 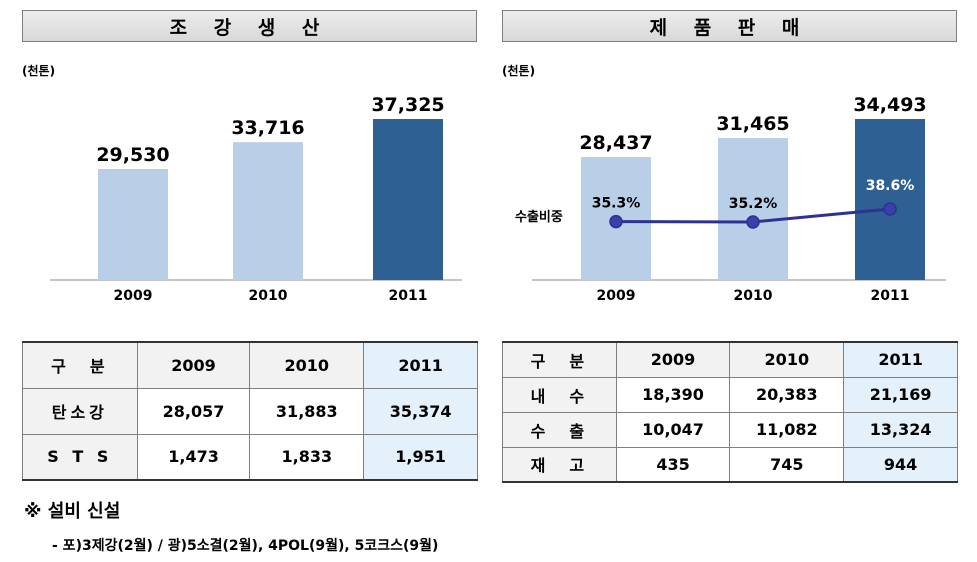 I want to click on table-row-header: 수 출, so click(x=559, y=429).